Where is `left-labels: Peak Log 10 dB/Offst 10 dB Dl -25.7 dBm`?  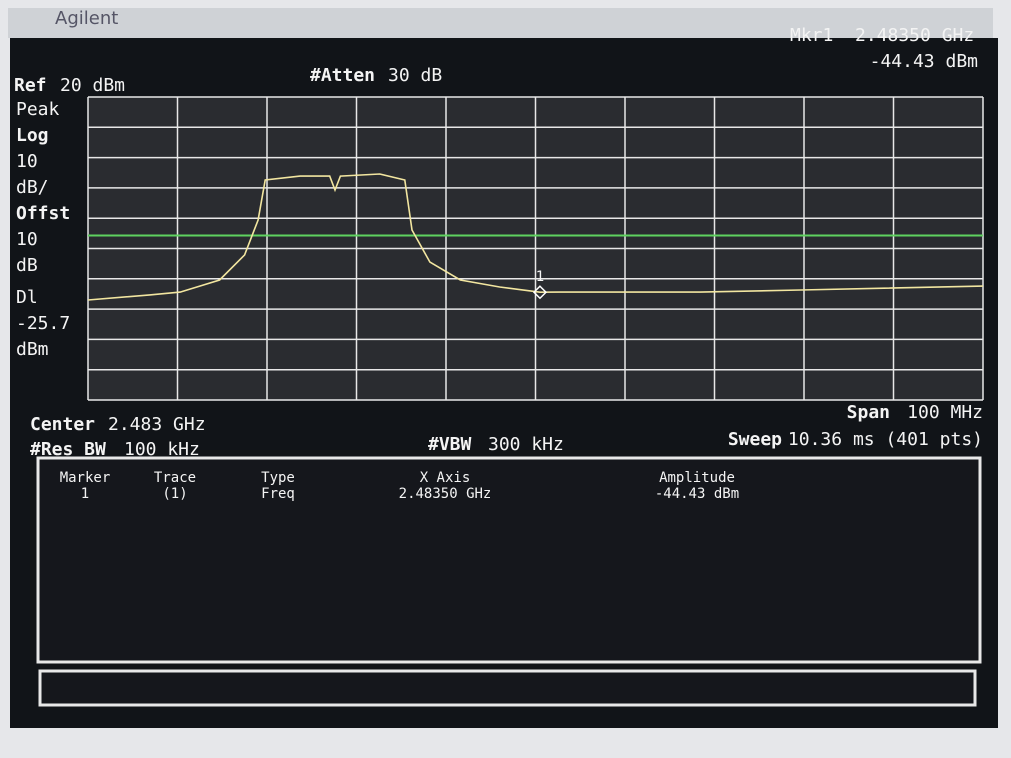
left-labels: Peak Log 10 dB/Offst 10 dB Dl -25.7 dBm is located at coordinates (43, 229).